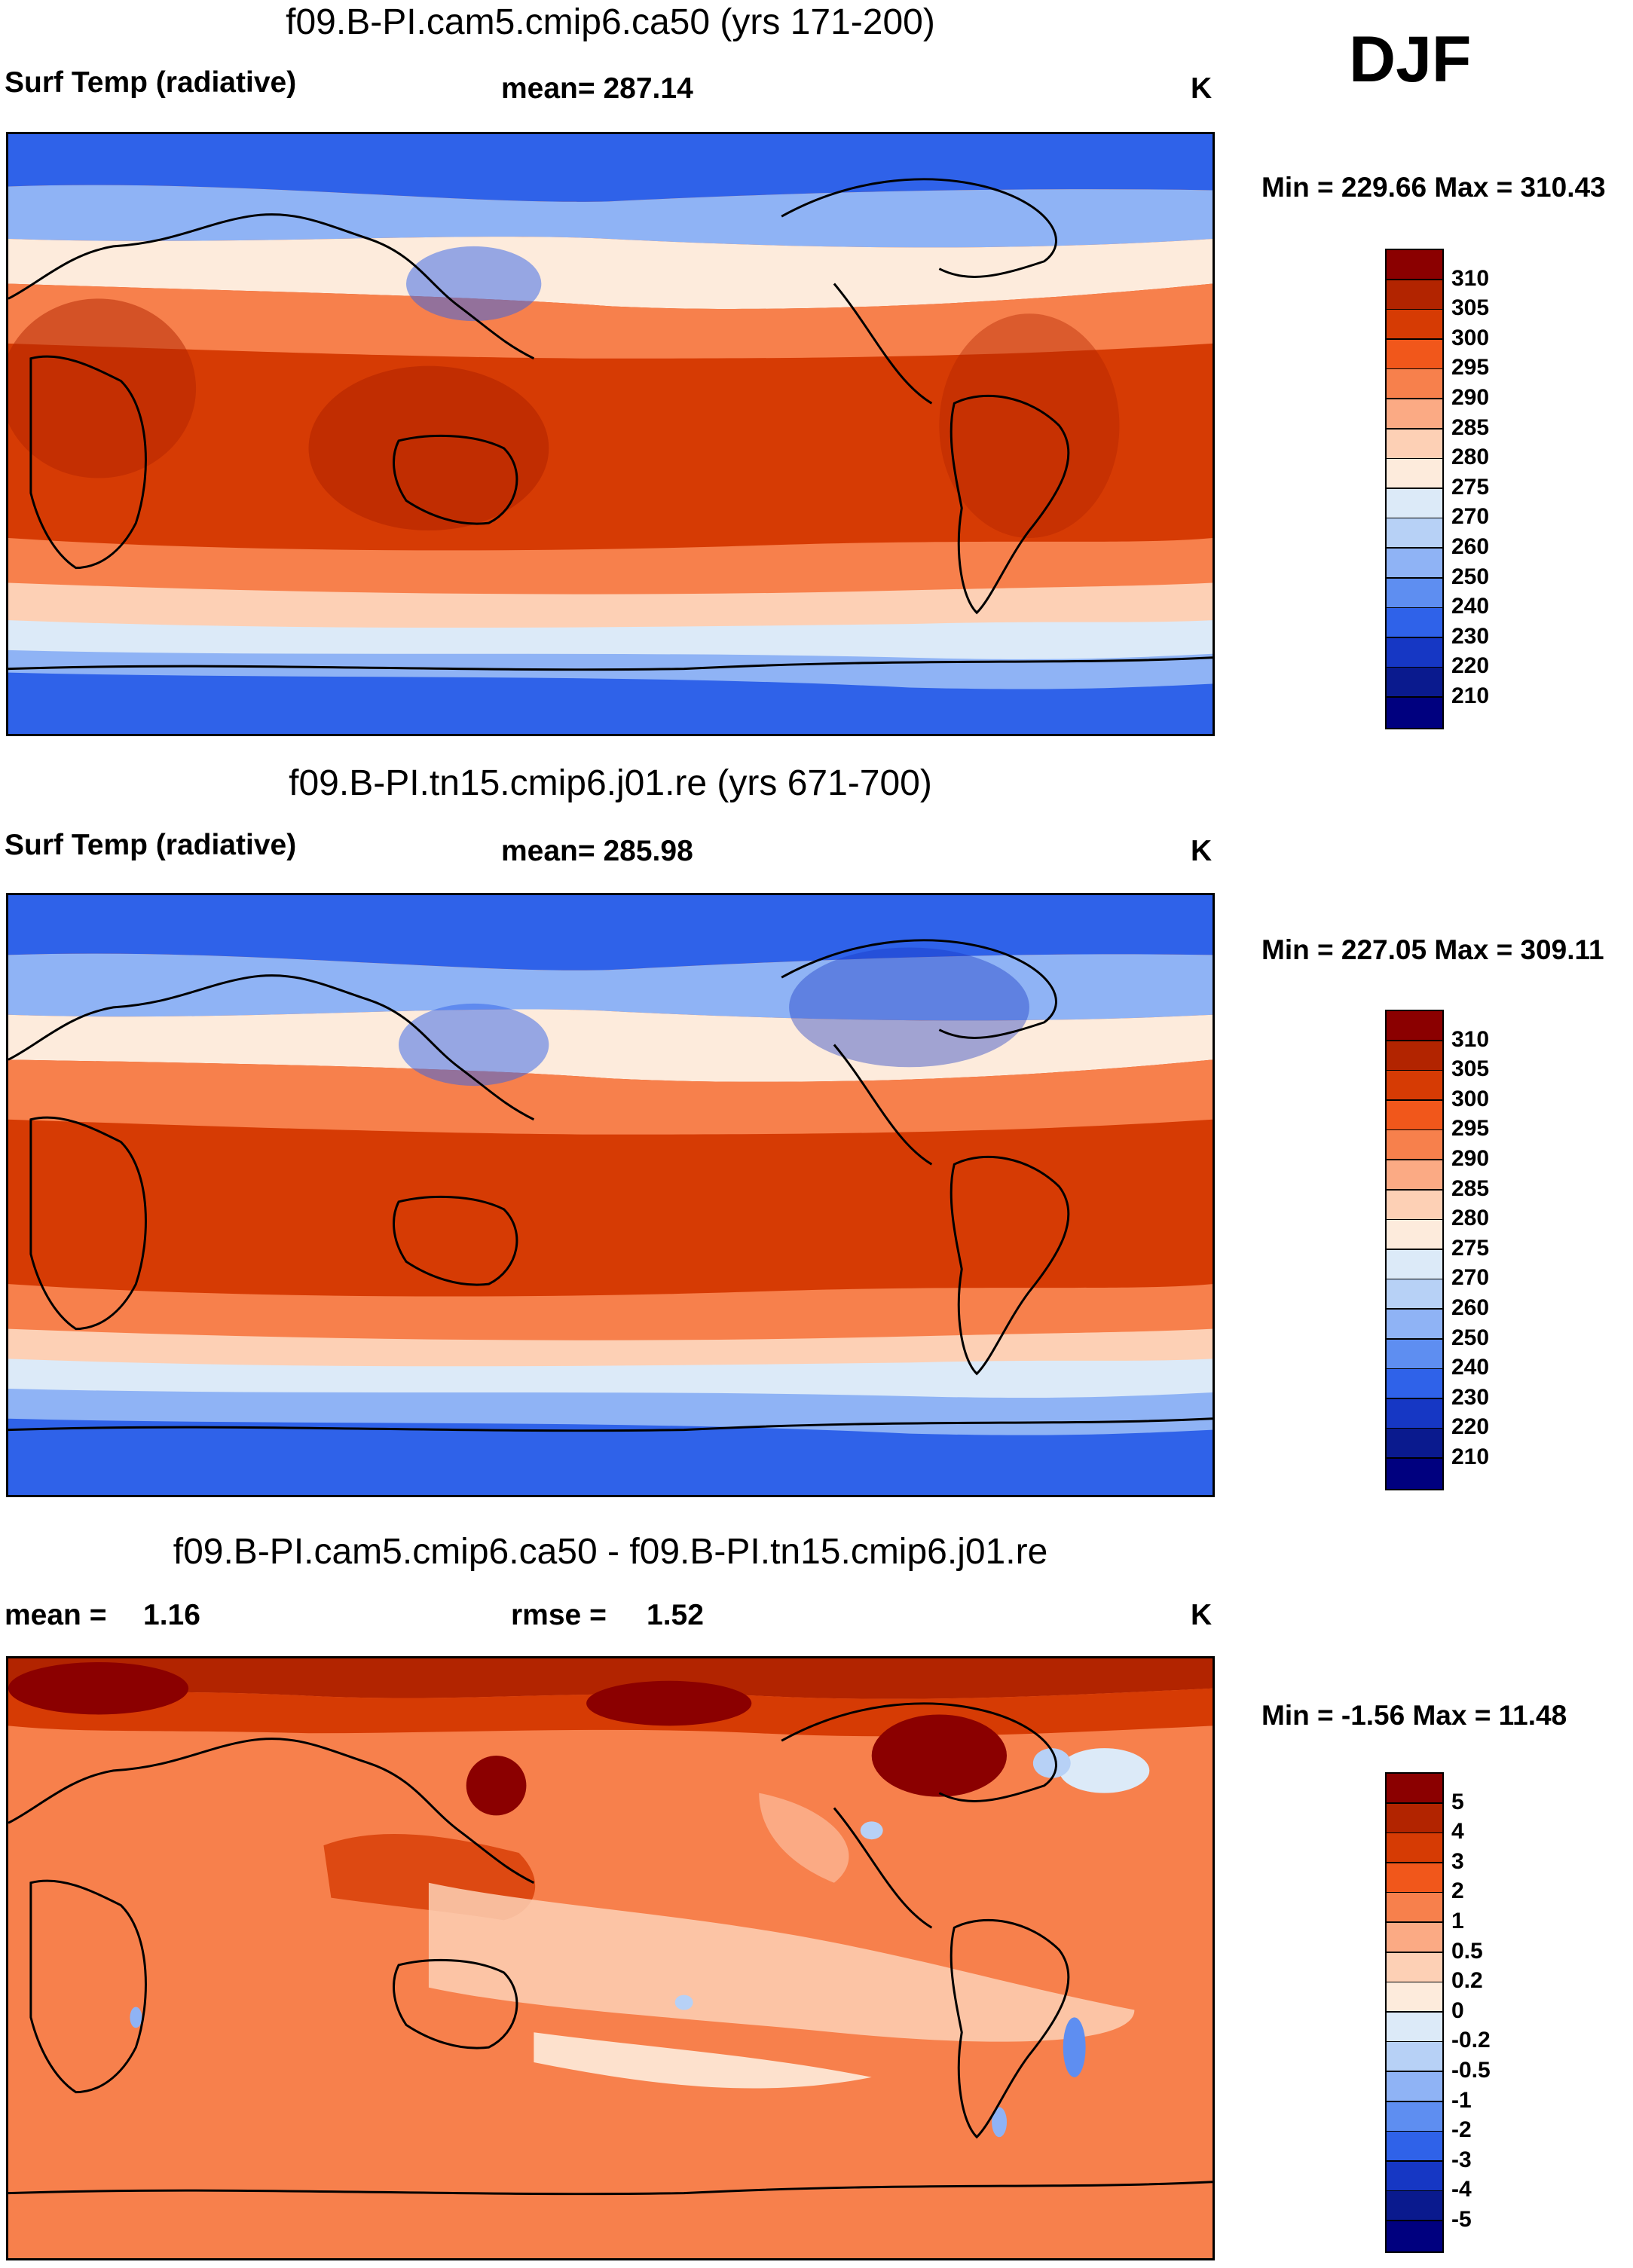 This screenshot has height=2268, width=1633. What do you see at coordinates (1432, 949) in the screenshot?
I see `panel-middle-minmax: Min = 227.05 Max = 309.11` at bounding box center [1432, 949].